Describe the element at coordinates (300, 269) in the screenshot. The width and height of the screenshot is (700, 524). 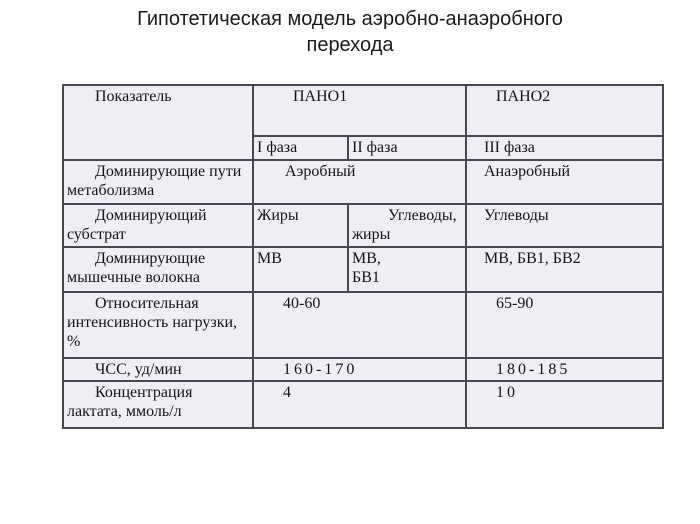
I see `cell-fibers-phase1: МВ` at that location.